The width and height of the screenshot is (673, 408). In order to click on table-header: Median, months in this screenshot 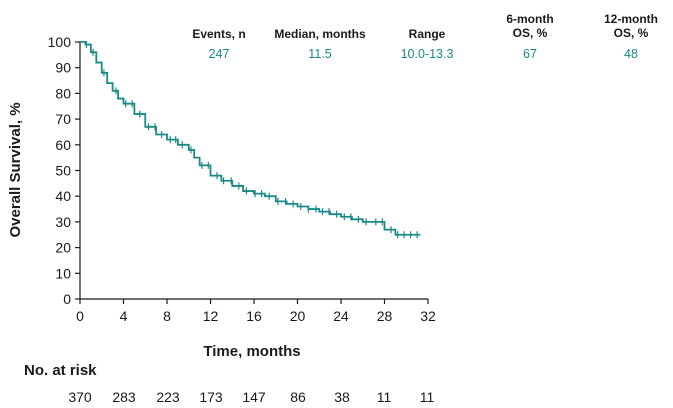, I will do `click(320, 34)`.